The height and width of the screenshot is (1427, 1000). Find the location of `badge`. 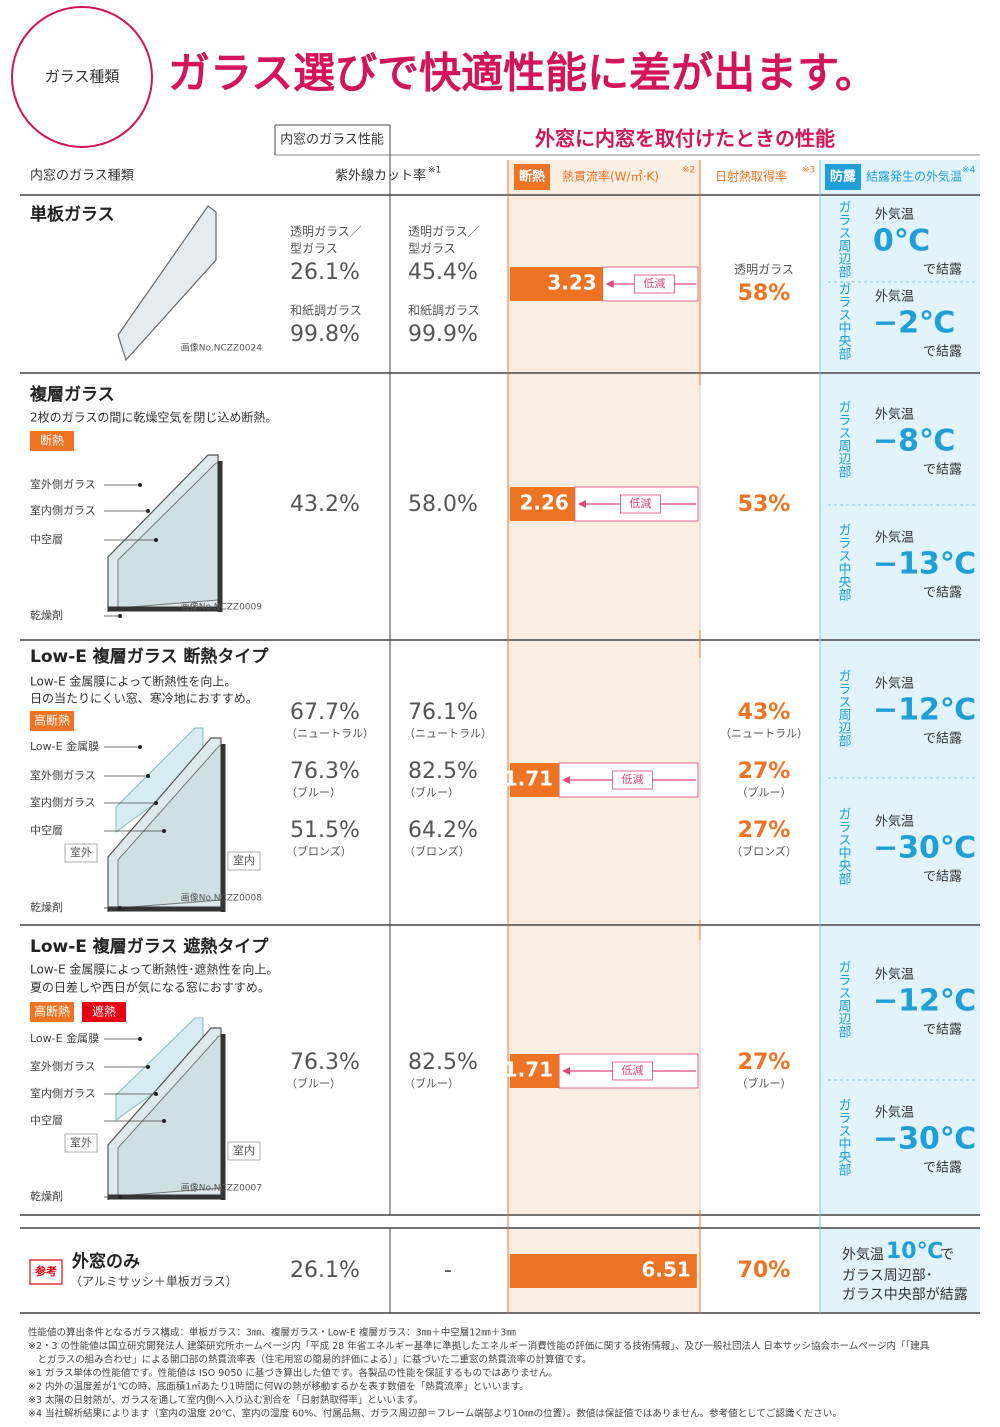

badge is located at coordinates (532, 177).